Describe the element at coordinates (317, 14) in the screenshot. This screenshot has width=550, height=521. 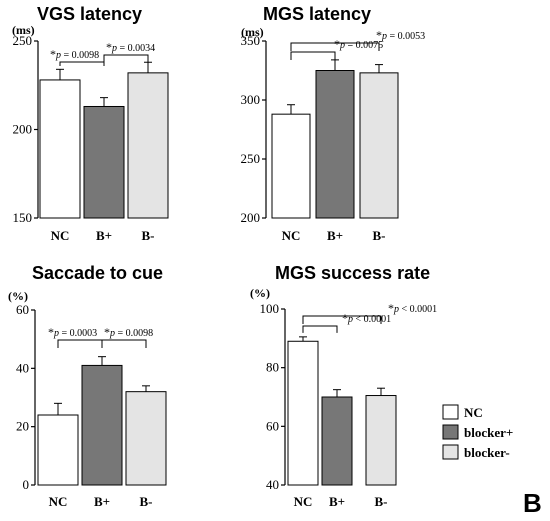
I see `chart-title: MGS latency` at that location.